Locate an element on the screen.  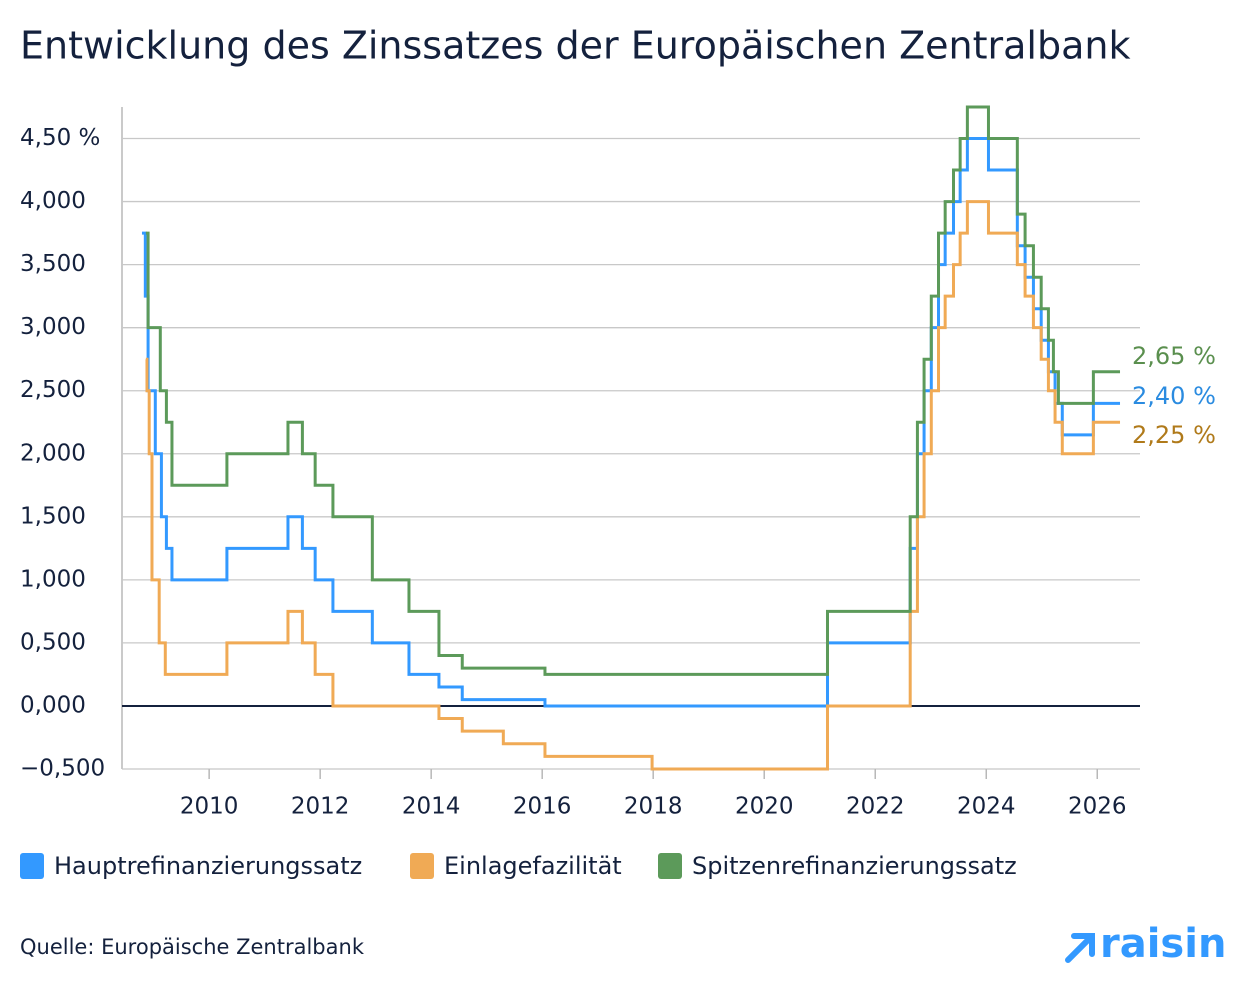
logo-arrow is located at coordinates (1080, 948).